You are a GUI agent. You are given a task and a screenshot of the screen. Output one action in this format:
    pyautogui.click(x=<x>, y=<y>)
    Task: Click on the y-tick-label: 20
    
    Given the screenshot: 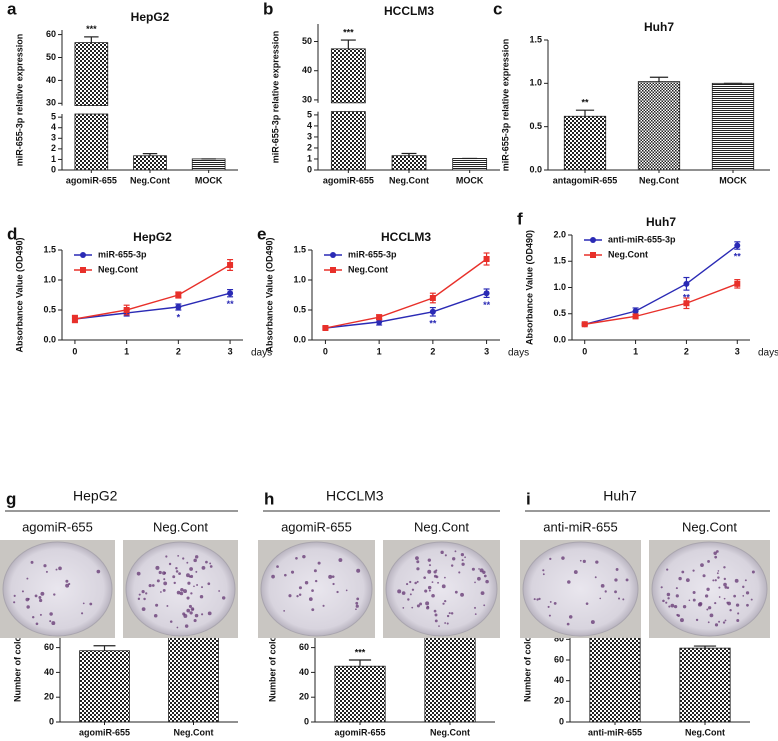 What is the action you would take?
    pyautogui.click(x=304, y=697)
    